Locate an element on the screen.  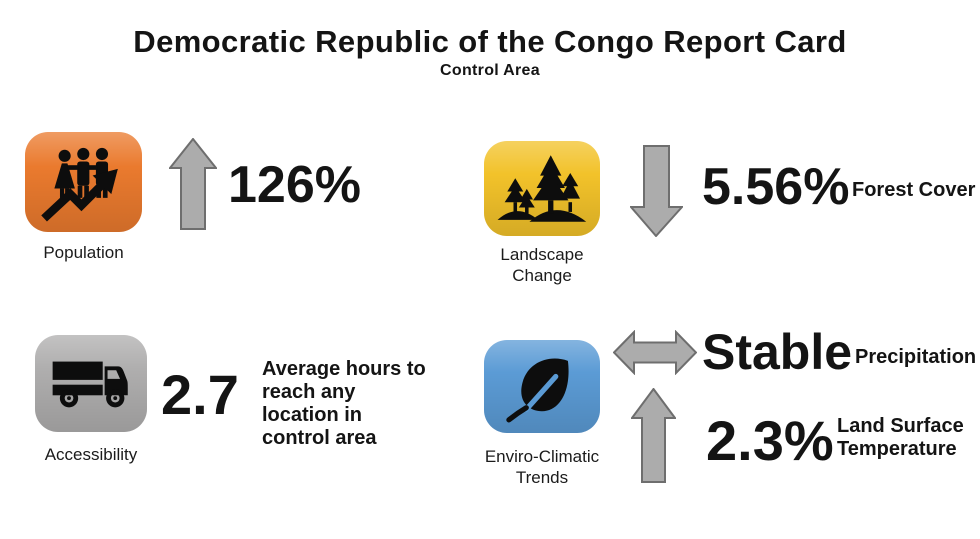
population-tile is located at coordinates (83, 182).